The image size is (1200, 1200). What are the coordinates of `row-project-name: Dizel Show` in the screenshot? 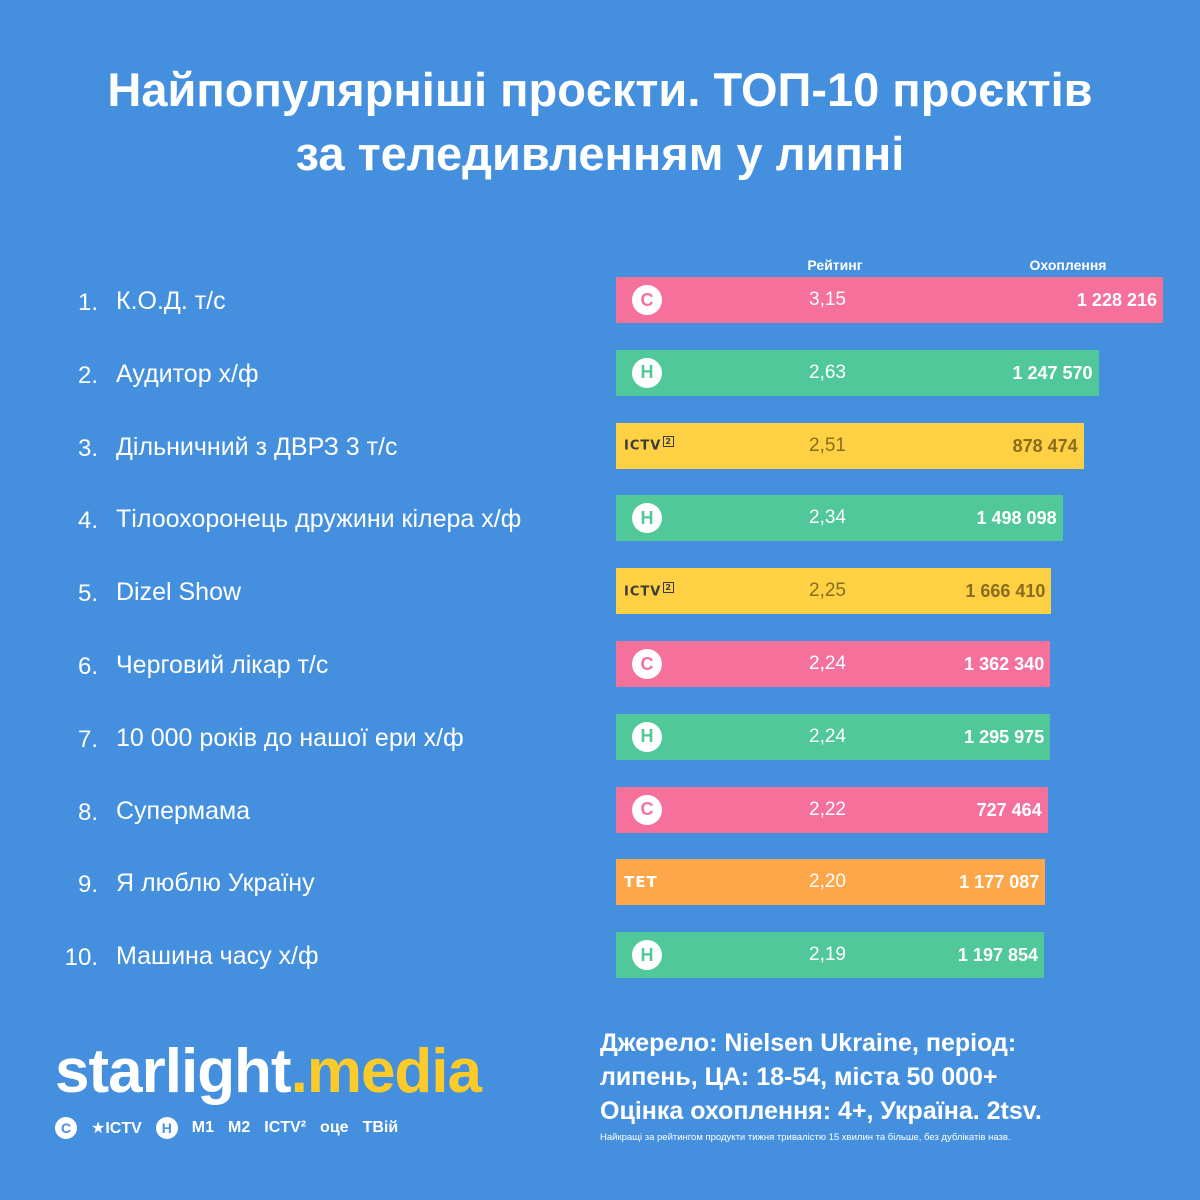 It's located at (179, 592).